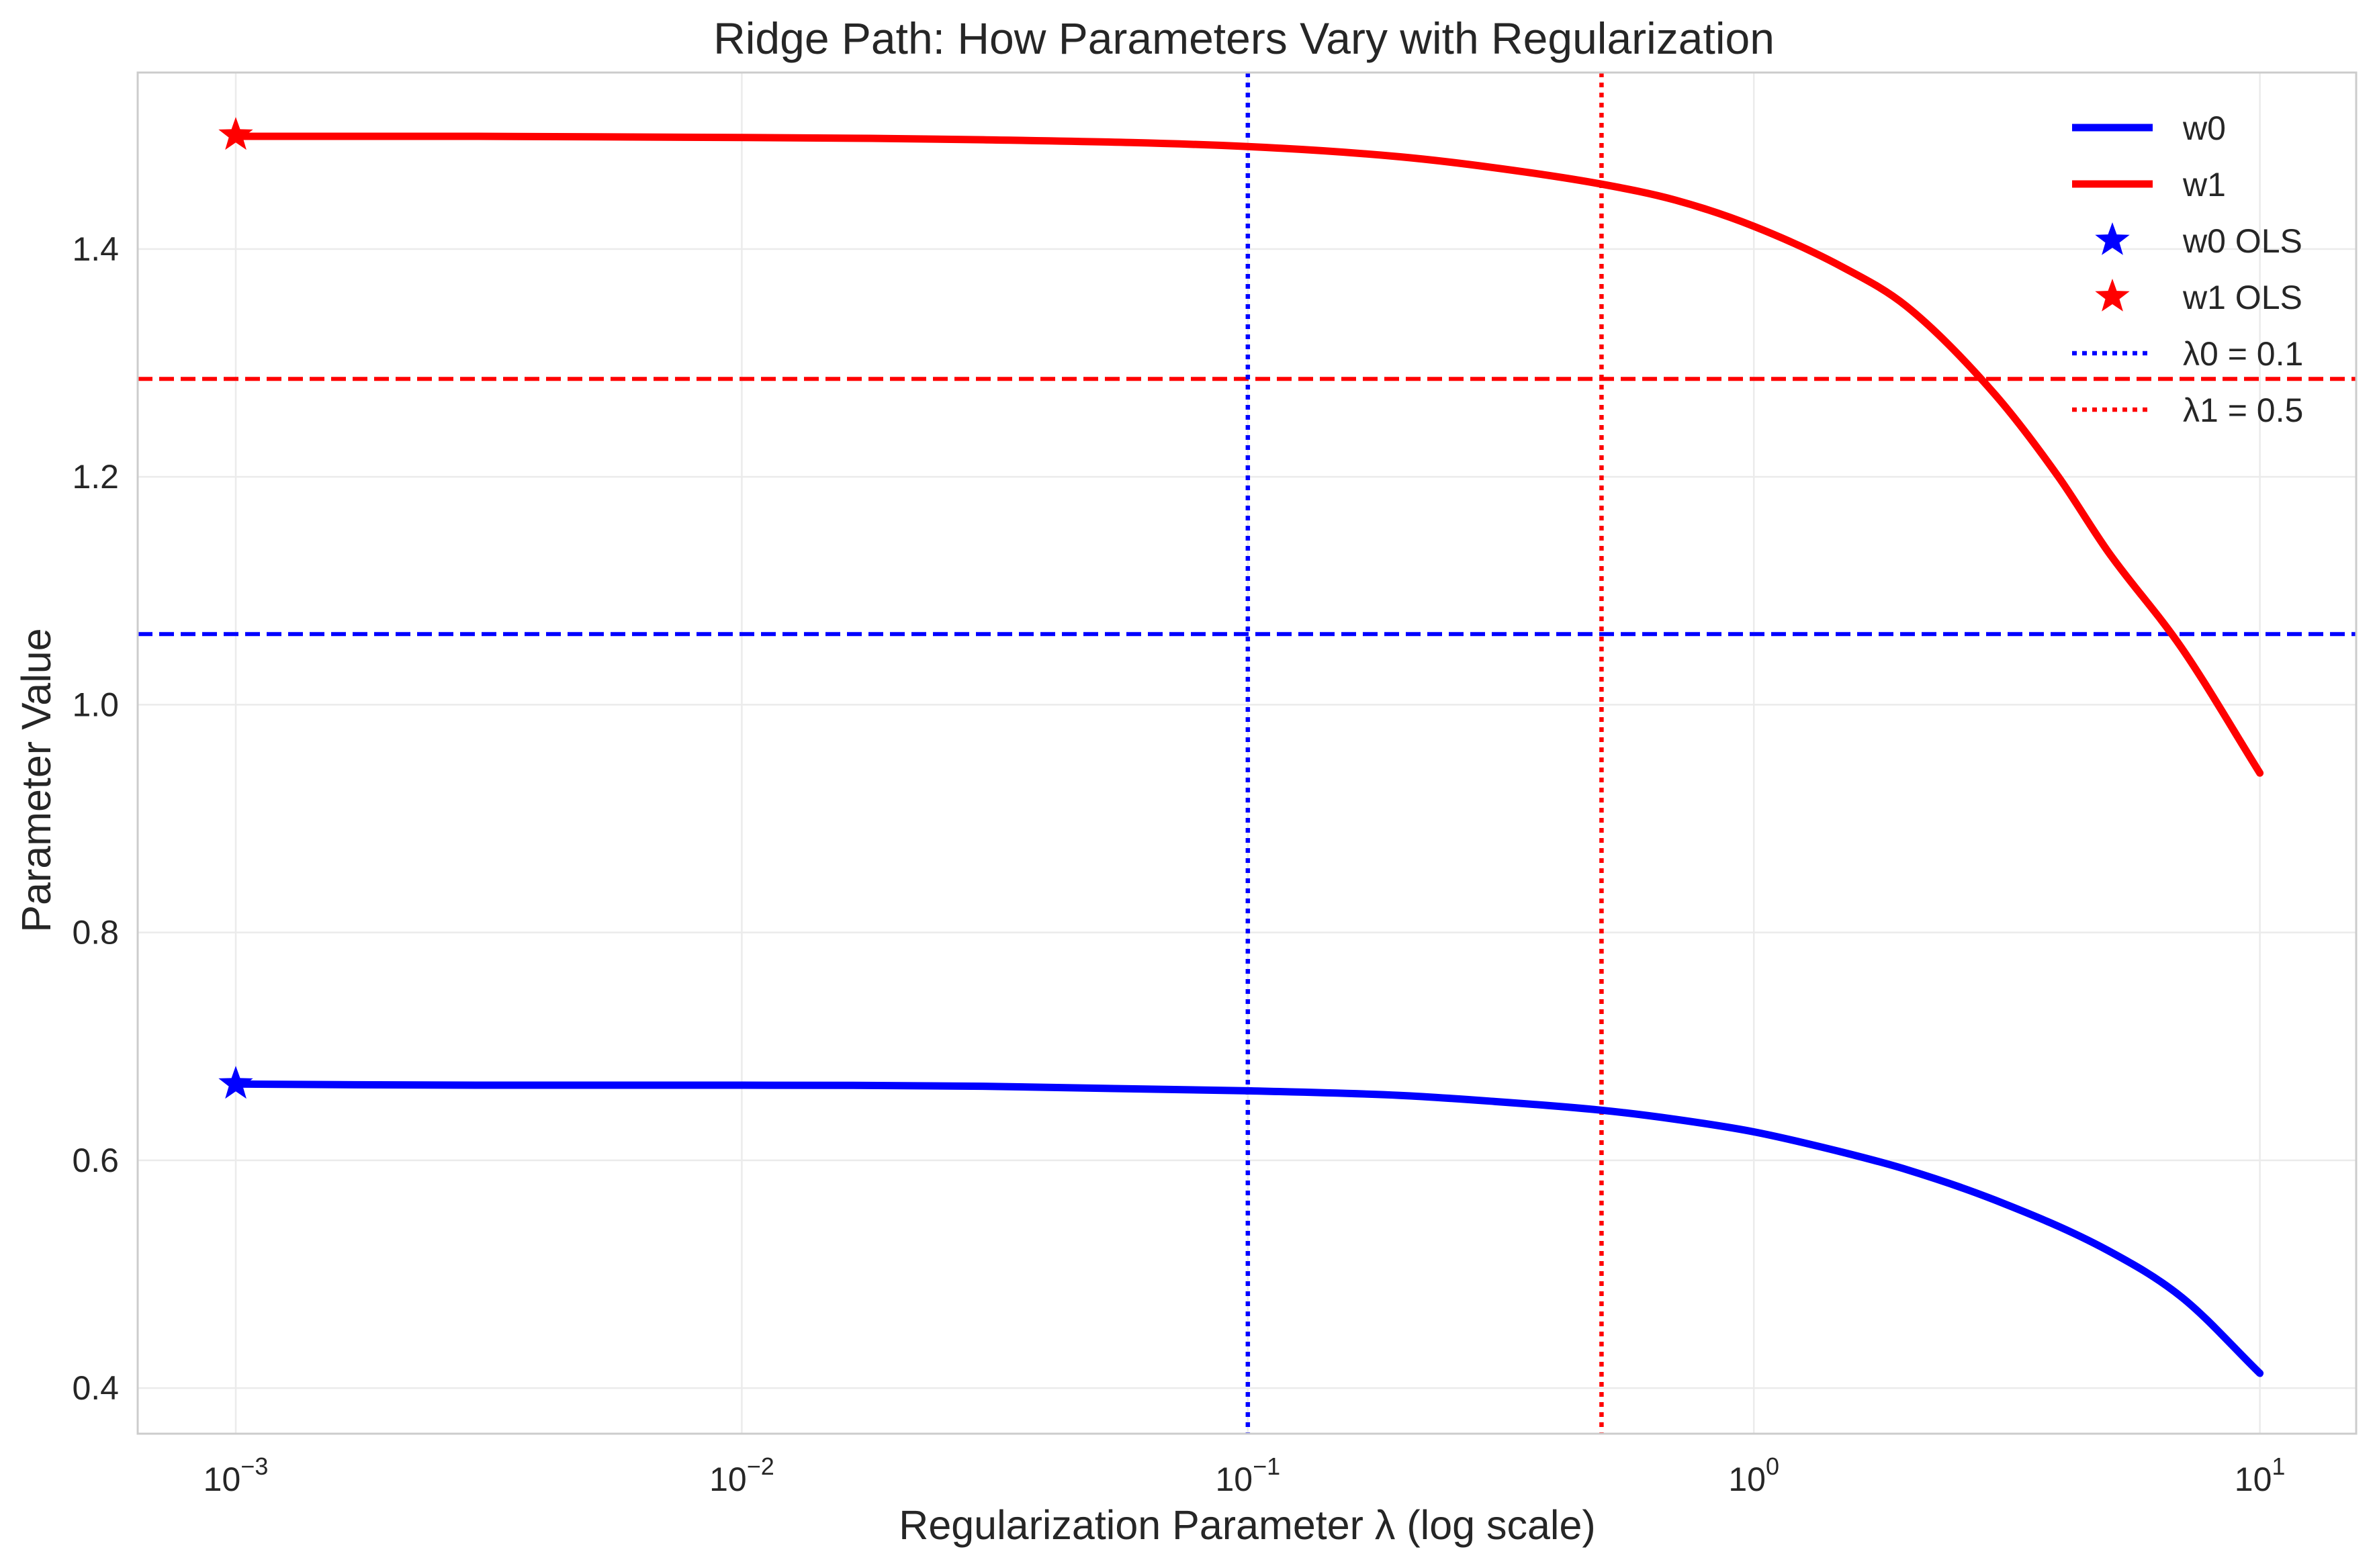 This screenshot has width=2375, height=1568. Describe the element at coordinates (95, 249) in the screenshot. I see `y-tick-label: 1.4` at that location.